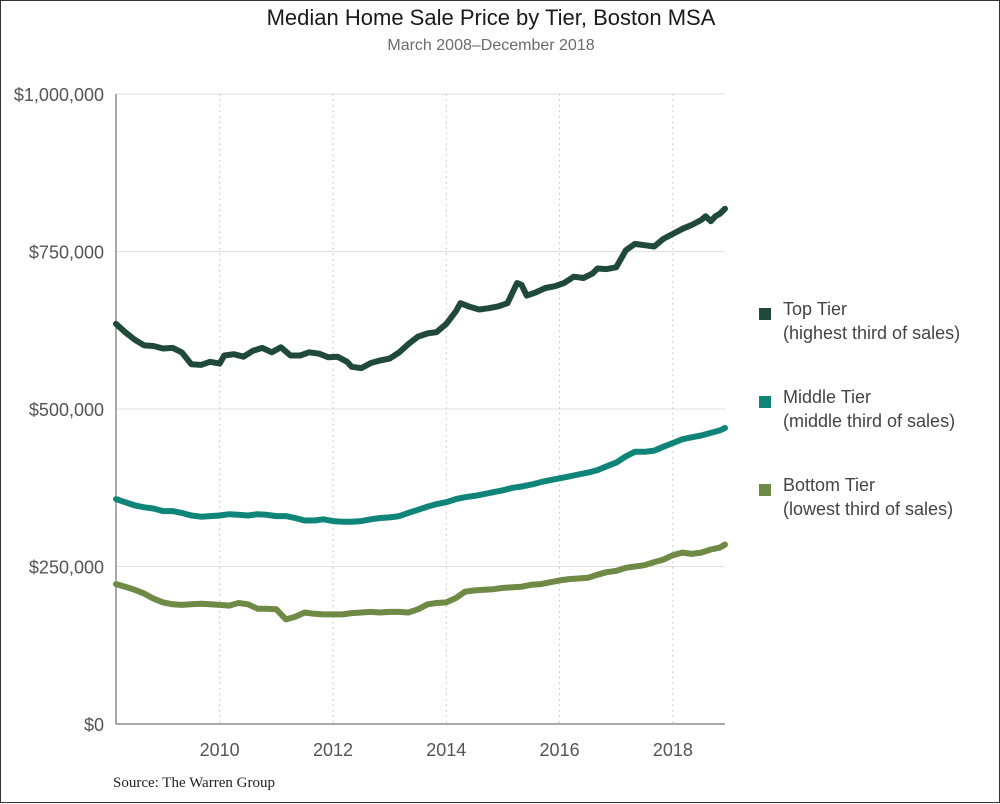 The width and height of the screenshot is (1000, 804). Describe the element at coordinates (66, 410) in the screenshot. I see `y-tick-label-2: $500,000` at that location.